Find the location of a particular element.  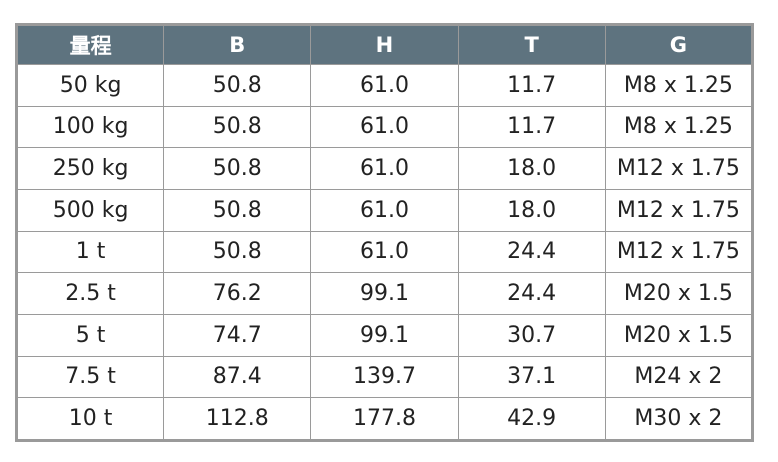

table-cell: 139.7 is located at coordinates (384, 377).